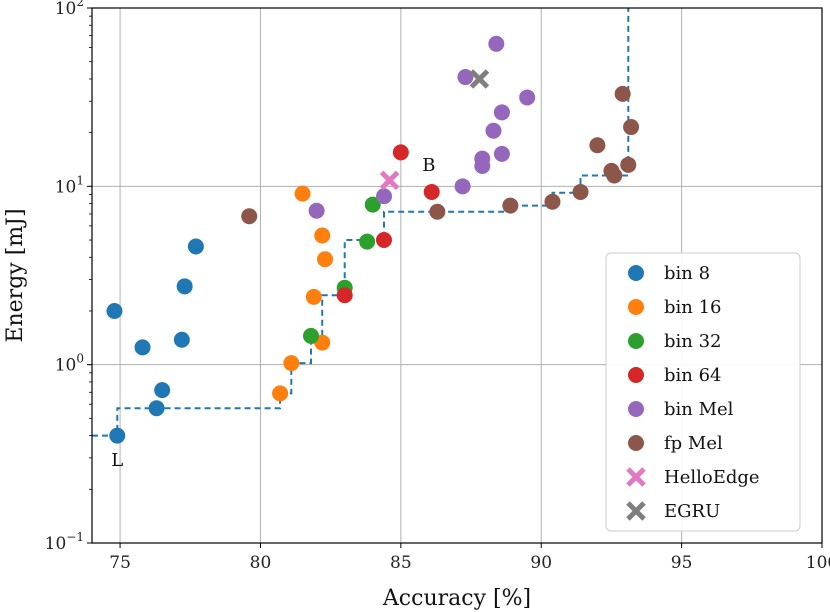  I want to click on legend-label-bin-32: bin 32, so click(693, 341).